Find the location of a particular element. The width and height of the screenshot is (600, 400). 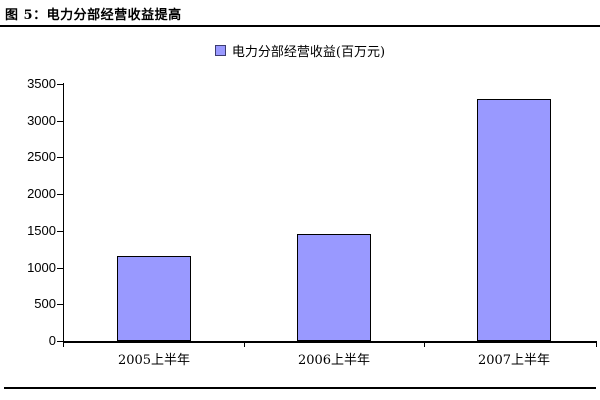

y-axis-tick-label: 1000 is located at coordinates (41, 267).